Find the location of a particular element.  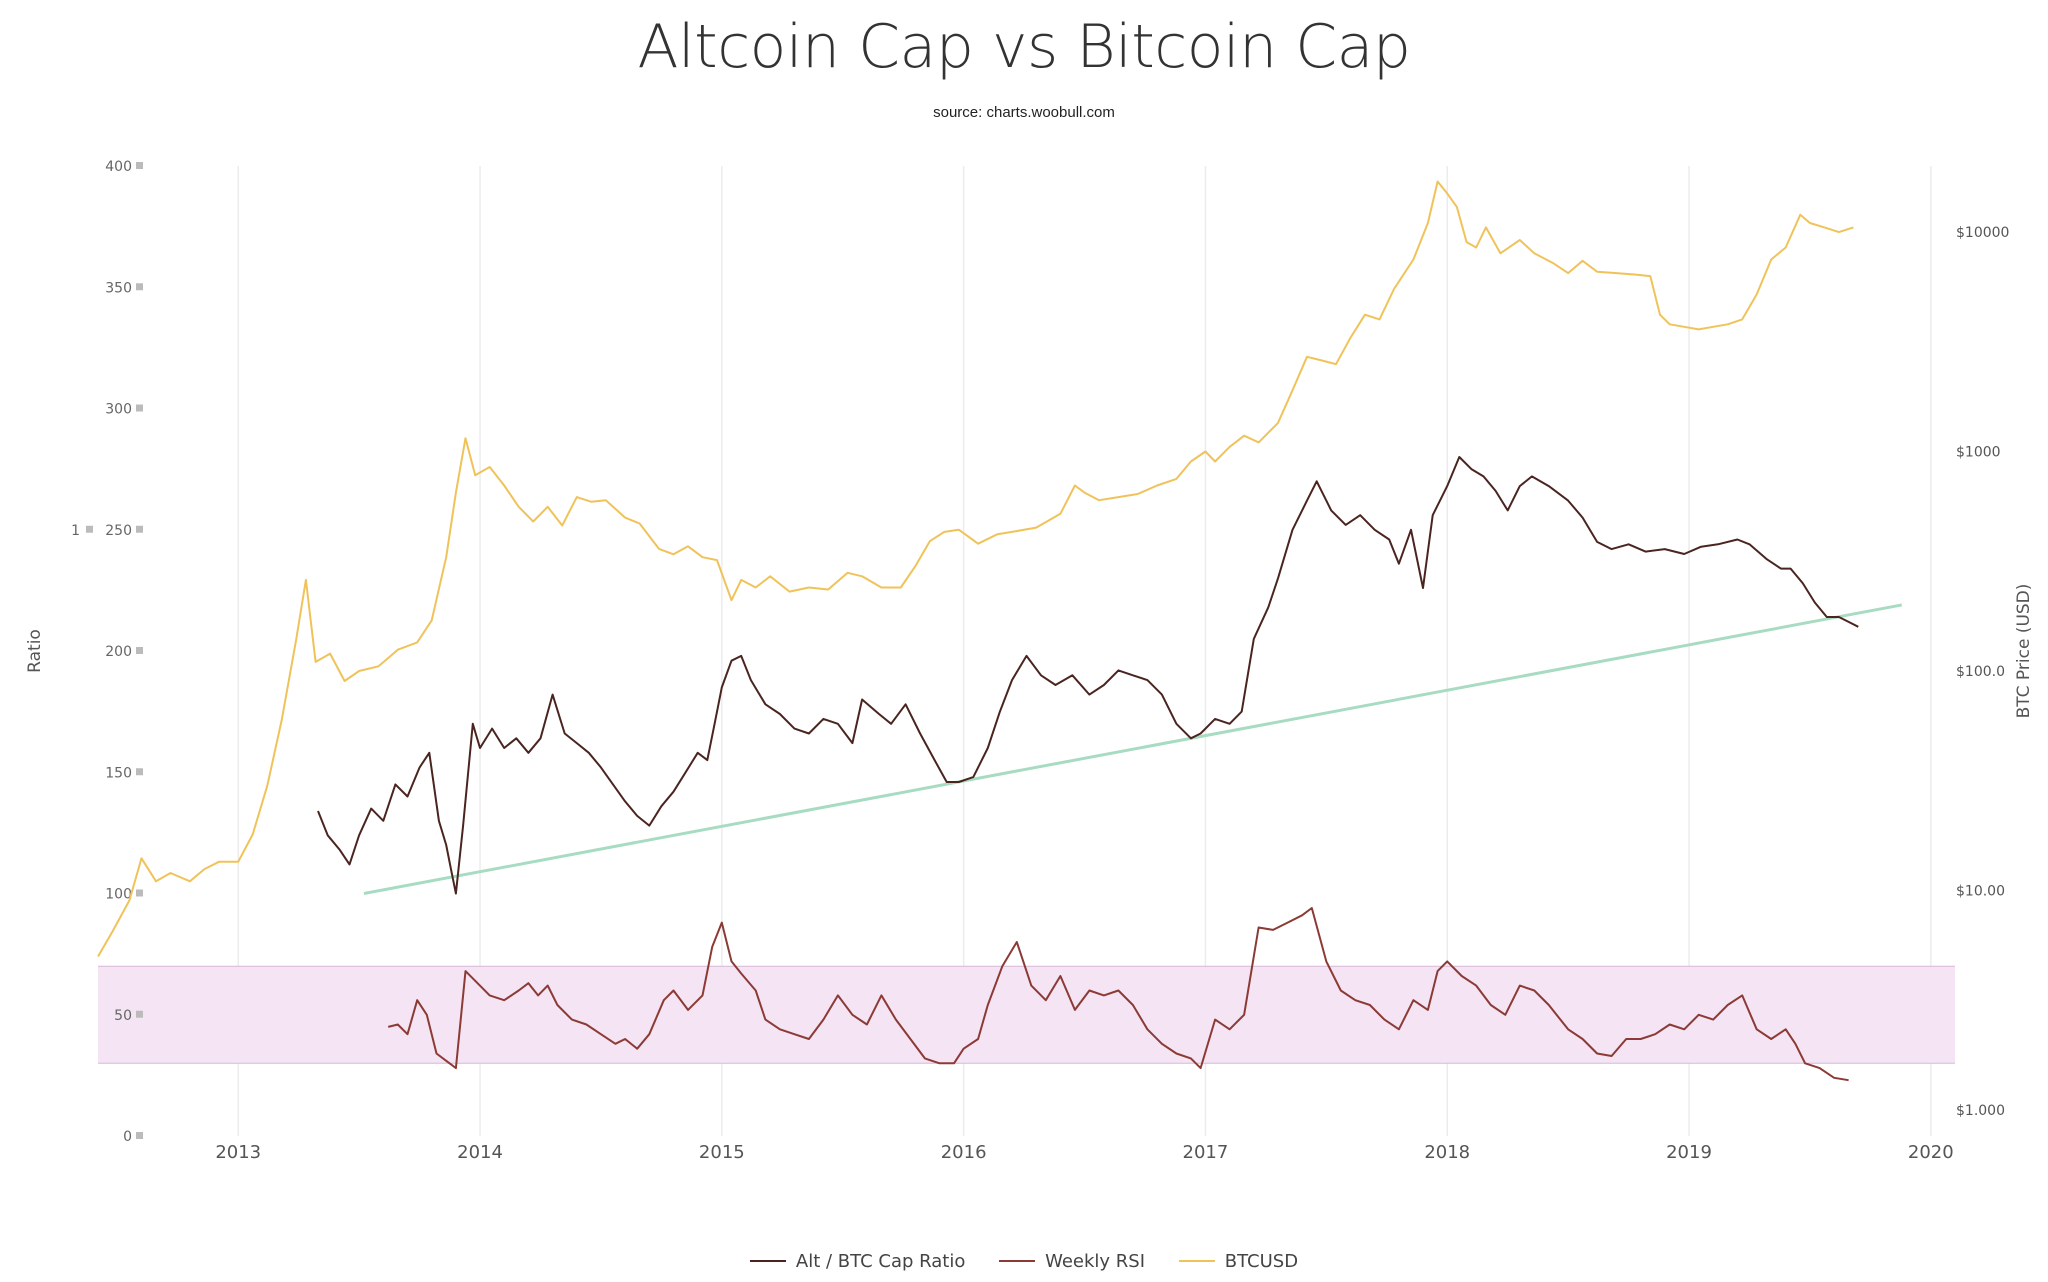

right-axis-ticks: $1.000 $10.00 $100.0 $1000 $10000 is located at coordinates (1982, 672).